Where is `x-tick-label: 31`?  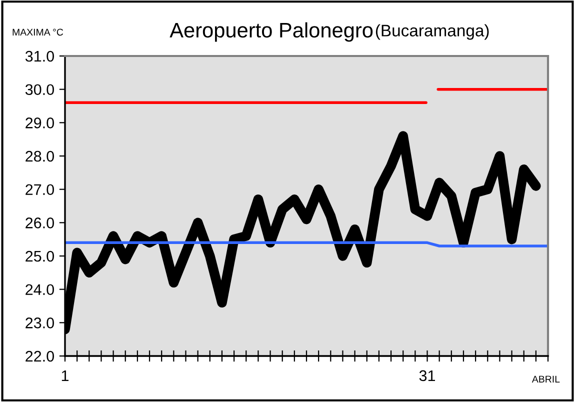 x-tick-label: 31 is located at coordinates (427, 376).